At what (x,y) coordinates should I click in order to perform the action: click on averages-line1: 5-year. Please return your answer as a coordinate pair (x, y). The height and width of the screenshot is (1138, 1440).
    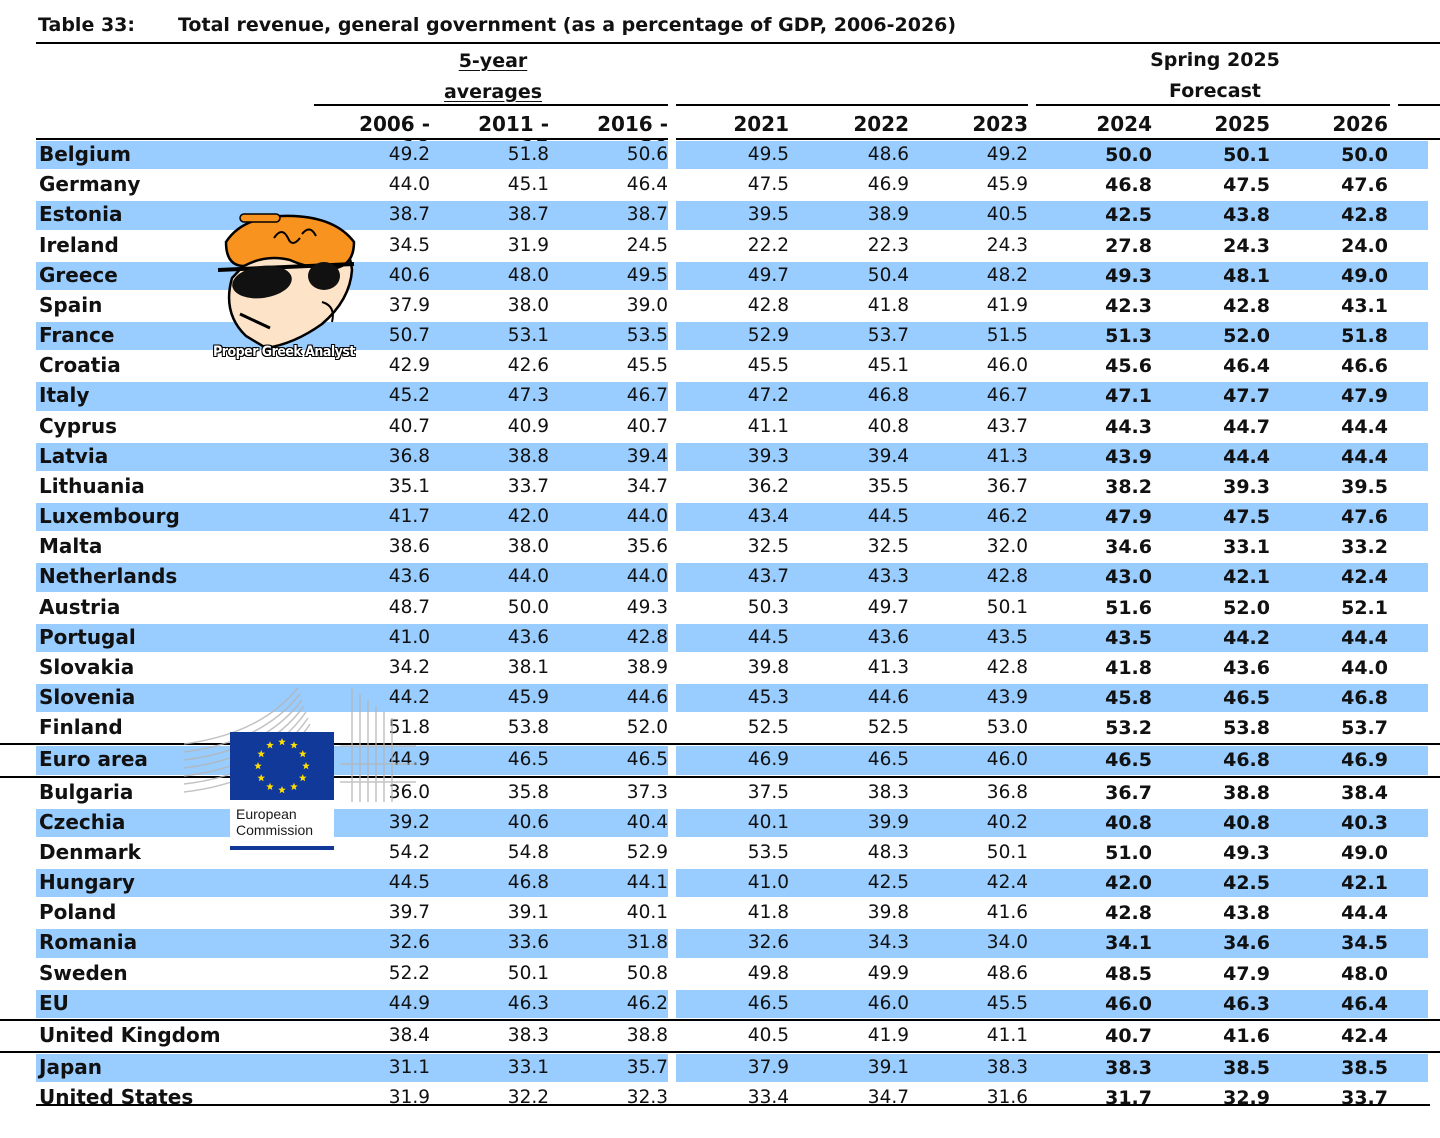
    Looking at the image, I should click on (493, 61).